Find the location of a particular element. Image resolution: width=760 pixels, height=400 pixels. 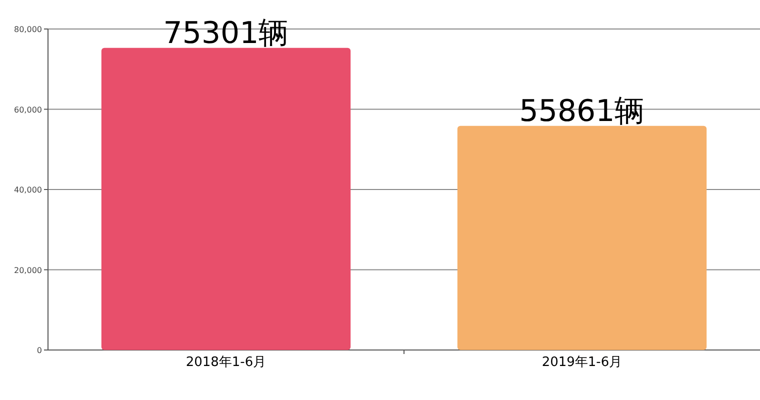

y-tick-label: 80,000 is located at coordinates (28, 29).